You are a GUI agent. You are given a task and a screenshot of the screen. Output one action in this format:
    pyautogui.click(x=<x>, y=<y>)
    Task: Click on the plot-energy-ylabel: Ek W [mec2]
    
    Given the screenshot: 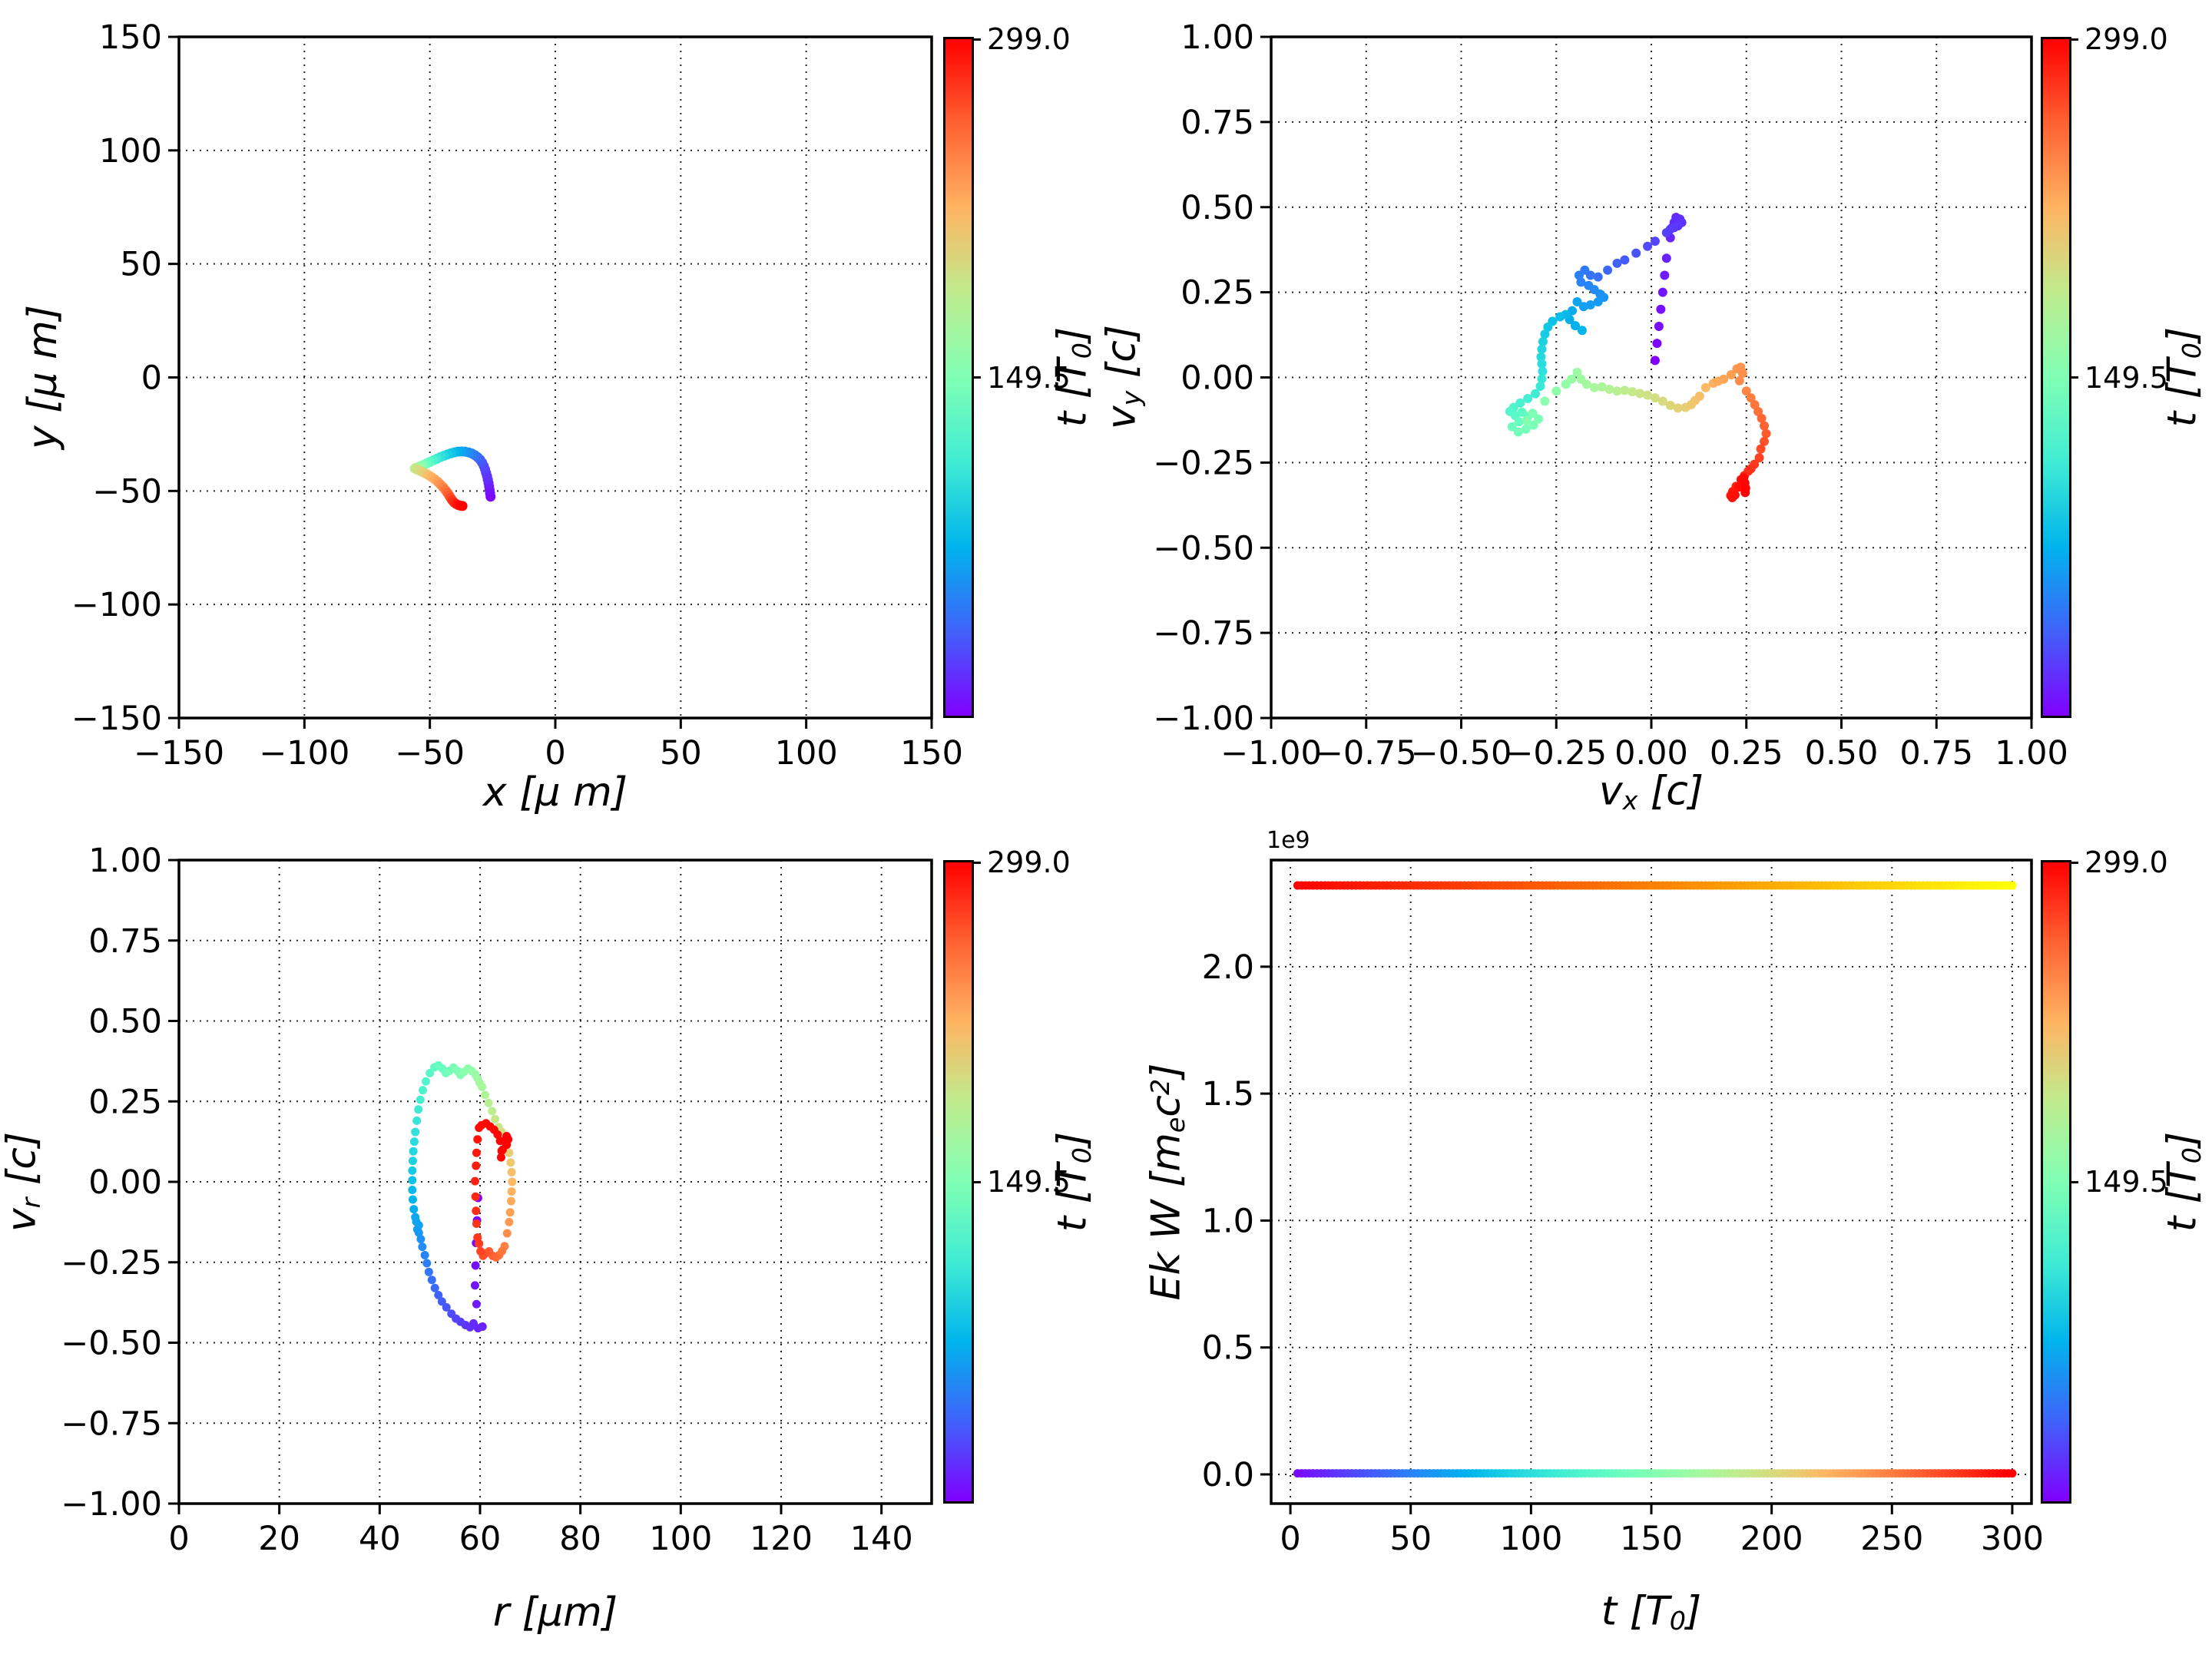 What is the action you would take?
    pyautogui.click(x=1167, y=1182)
    